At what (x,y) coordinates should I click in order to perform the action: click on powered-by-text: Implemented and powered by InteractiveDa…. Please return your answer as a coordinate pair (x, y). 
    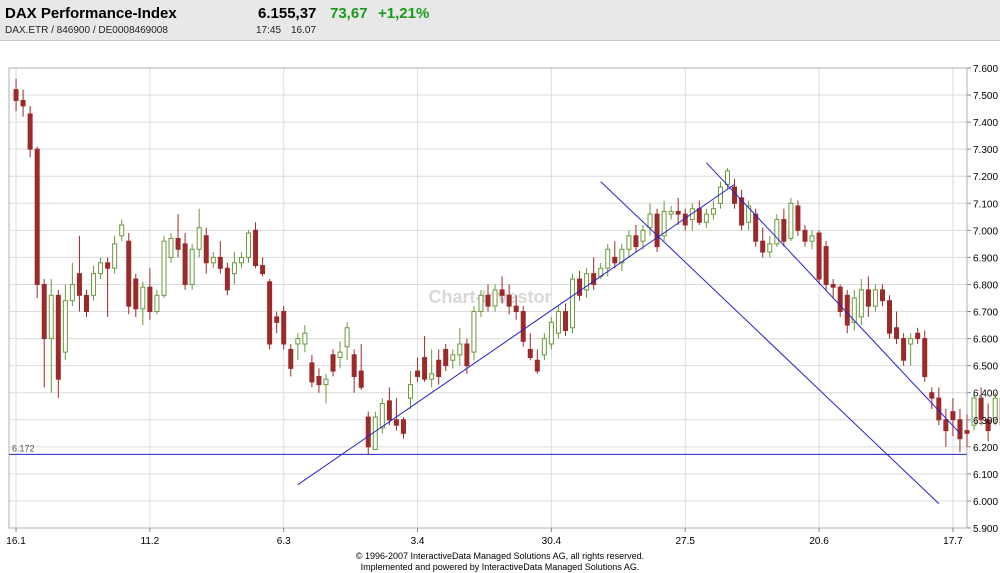
    Looking at the image, I should click on (500, 567).